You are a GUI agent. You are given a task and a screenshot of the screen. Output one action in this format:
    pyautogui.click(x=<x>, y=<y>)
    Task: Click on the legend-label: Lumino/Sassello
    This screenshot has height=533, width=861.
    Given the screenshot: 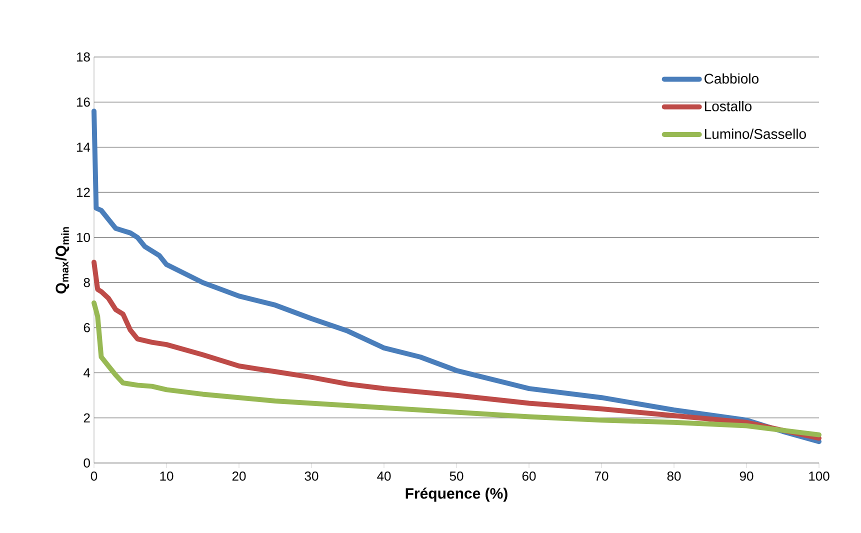 What is the action you would take?
    pyautogui.click(x=755, y=133)
    